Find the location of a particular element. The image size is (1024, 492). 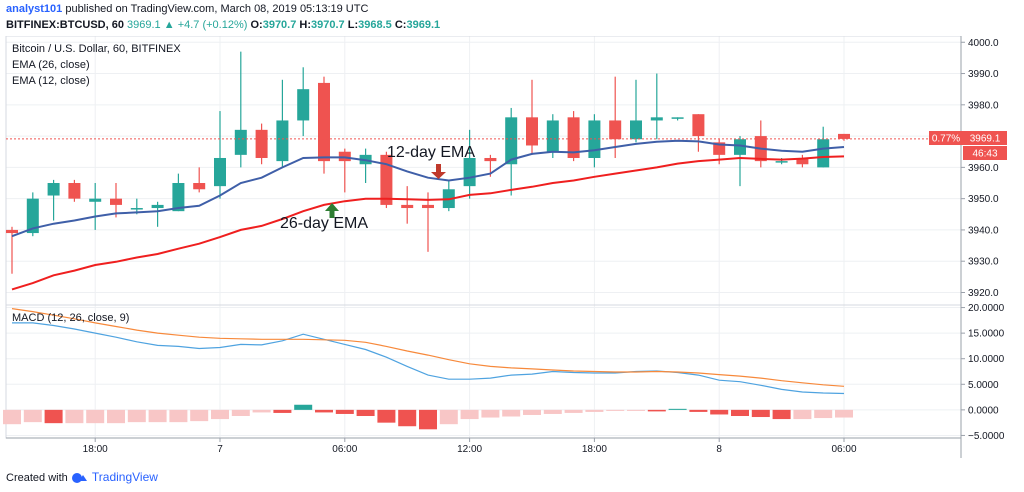

tradingview-logo-icon is located at coordinates (79, 478).